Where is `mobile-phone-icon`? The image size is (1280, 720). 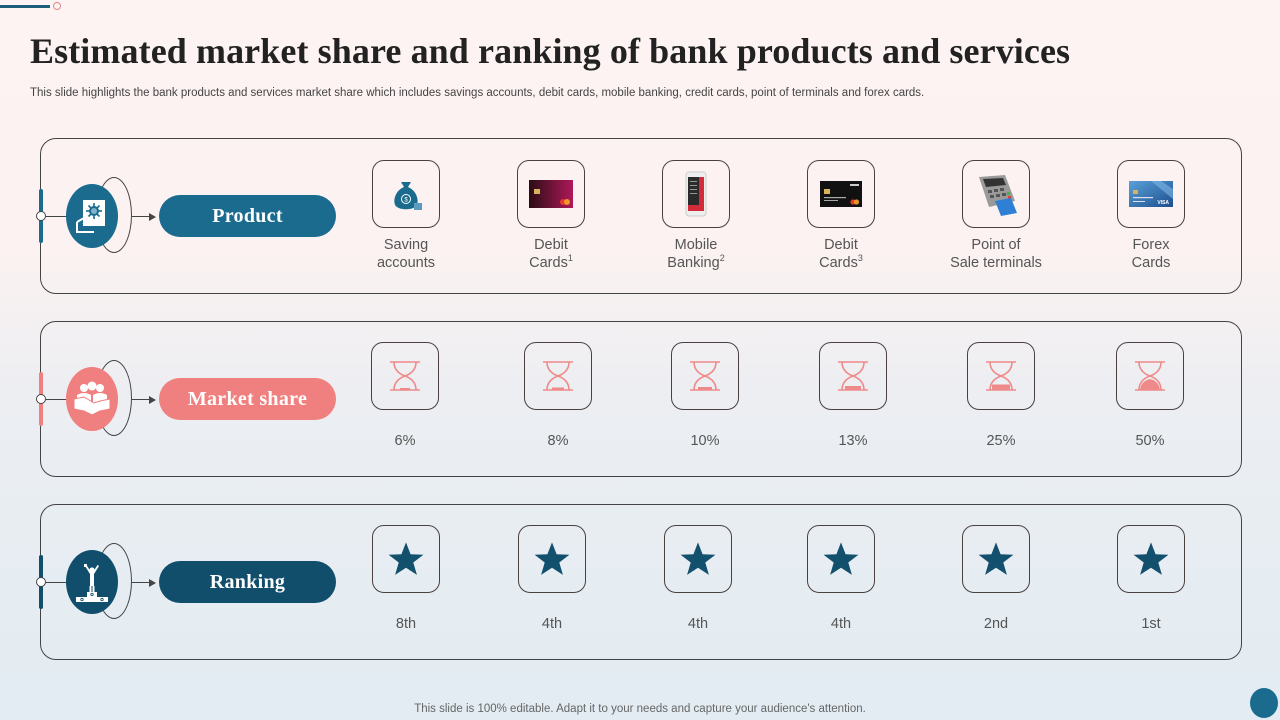
mobile-phone-icon is located at coordinates (696, 194).